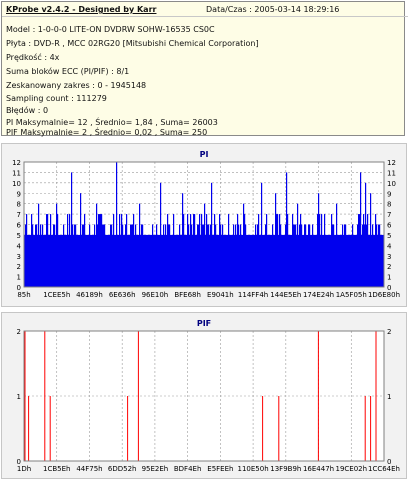 This screenshot has width=408, height=482. What do you see at coordinates (389, 257) in the screenshot?
I see `y-tick-label-right: 3` at bounding box center [389, 257].